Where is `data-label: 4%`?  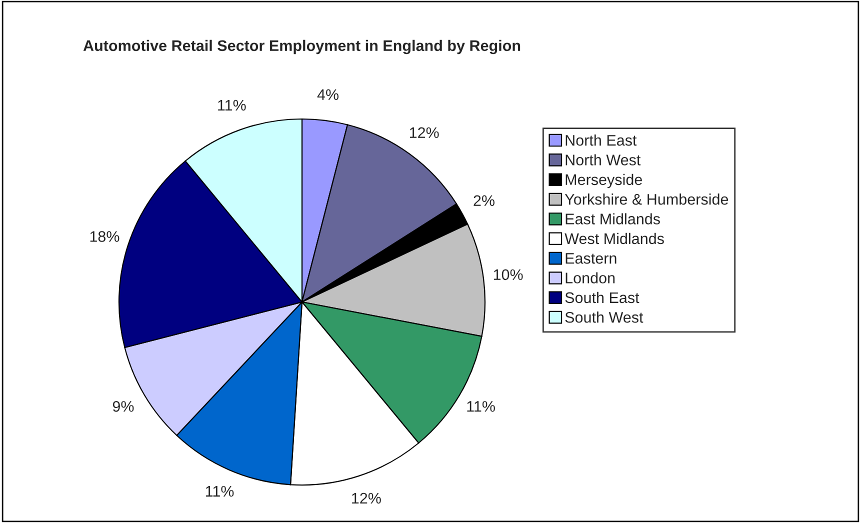 data-label: 4% is located at coordinates (328, 94).